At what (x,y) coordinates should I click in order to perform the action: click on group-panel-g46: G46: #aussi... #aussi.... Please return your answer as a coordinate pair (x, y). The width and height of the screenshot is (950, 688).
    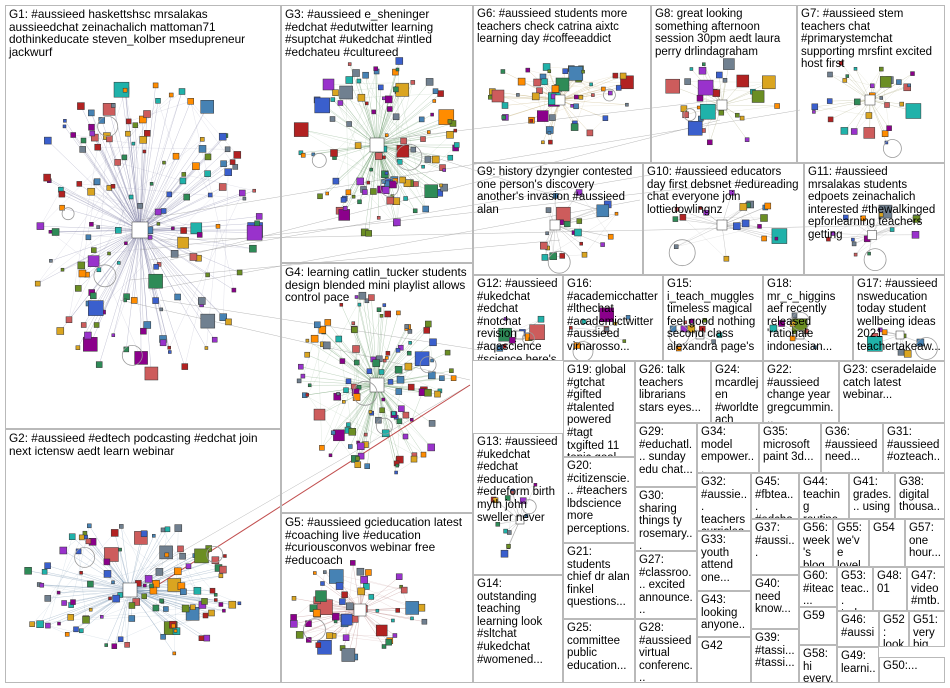
    Looking at the image, I should click on (858, 629).